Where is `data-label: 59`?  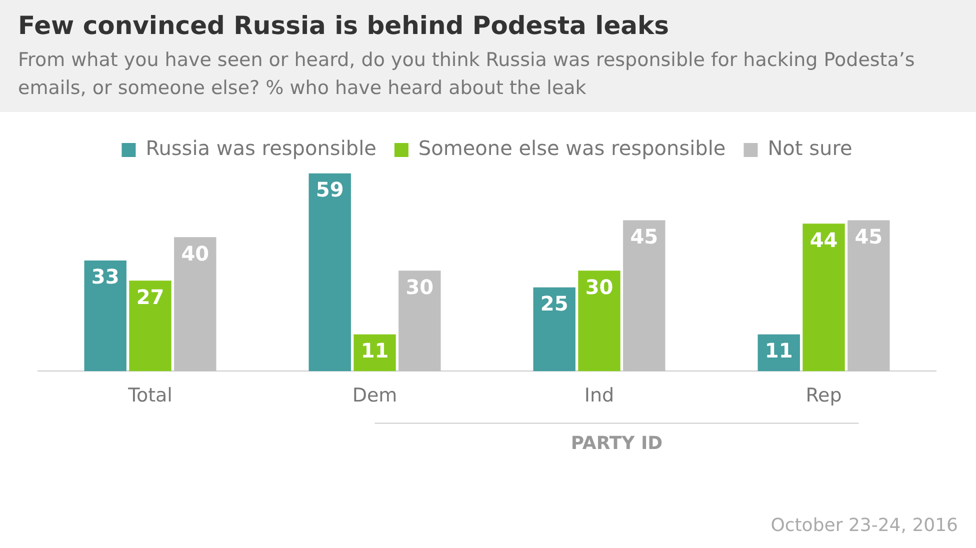 data-label: 59 is located at coordinates (330, 190).